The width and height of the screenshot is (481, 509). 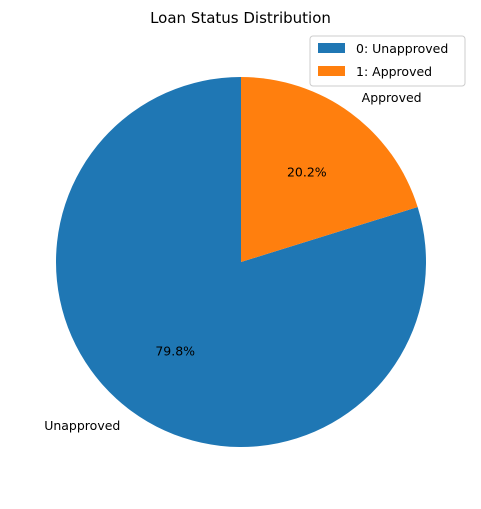 What do you see at coordinates (331, 71) in the screenshot?
I see `legend-swatch-approved` at bounding box center [331, 71].